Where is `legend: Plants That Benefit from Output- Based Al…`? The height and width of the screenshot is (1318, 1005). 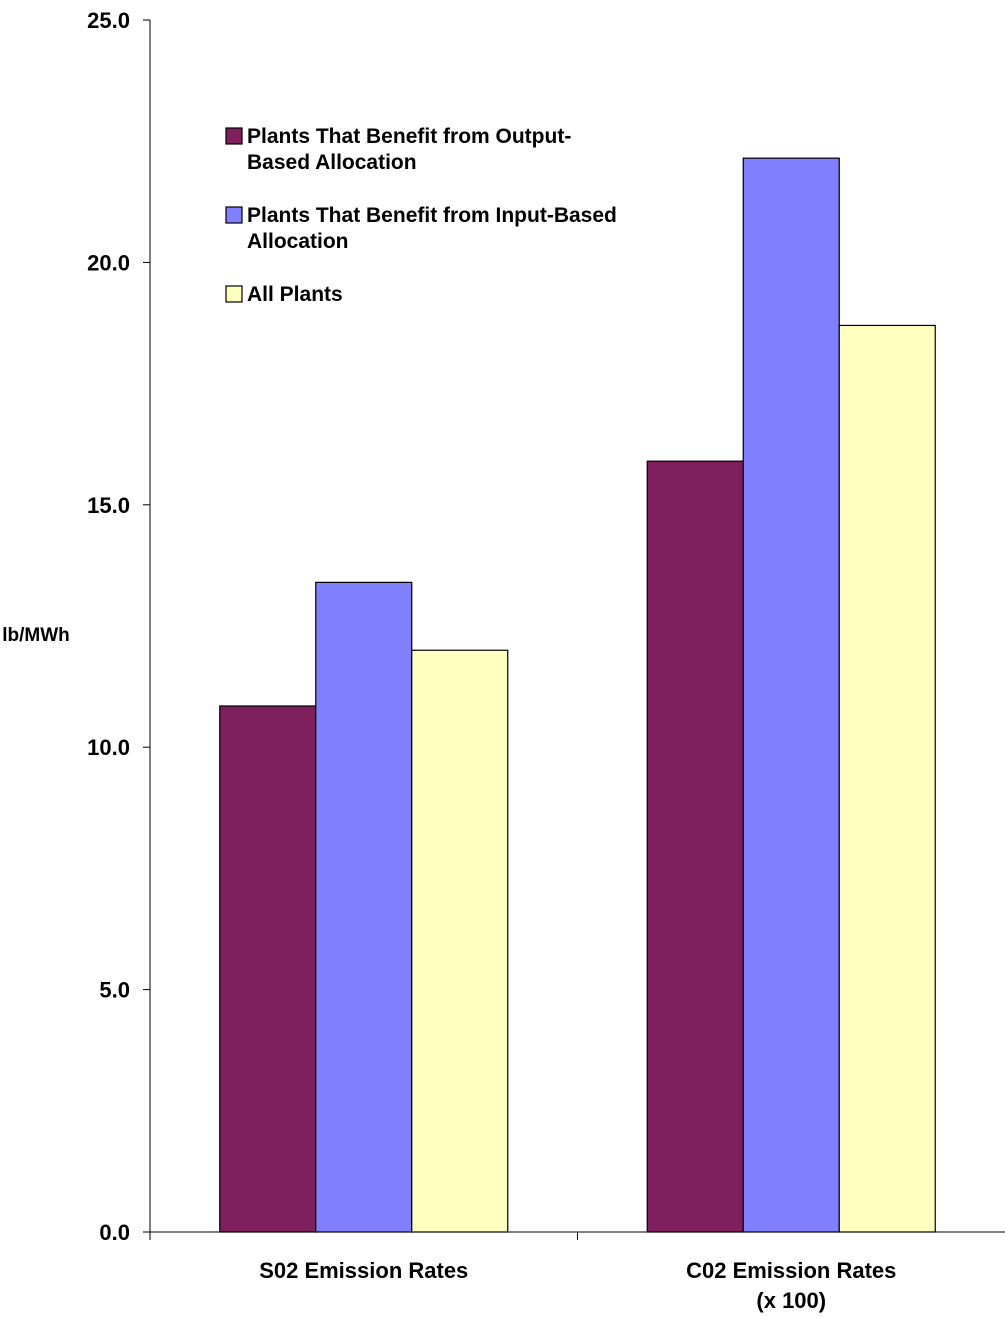 legend: Plants That Benefit from Output- Based Al… is located at coordinates (421, 215).